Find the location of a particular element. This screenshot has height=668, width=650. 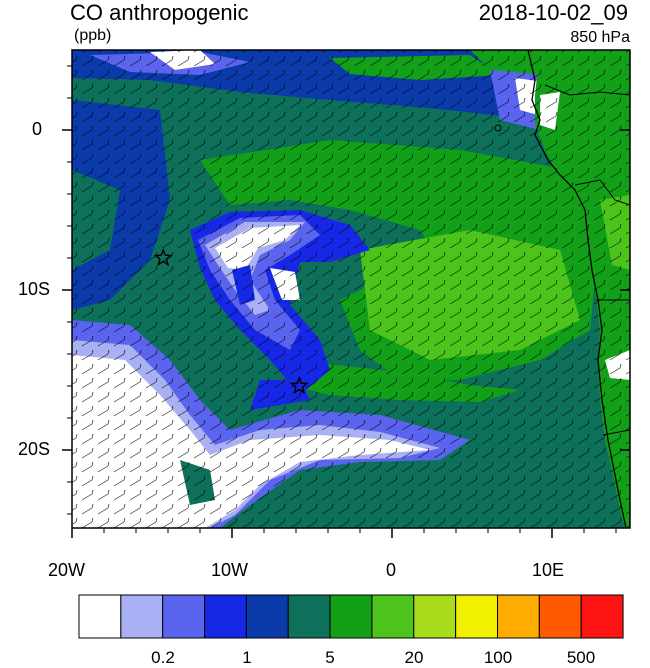

x-tick-label: 10W is located at coordinates (230, 570).